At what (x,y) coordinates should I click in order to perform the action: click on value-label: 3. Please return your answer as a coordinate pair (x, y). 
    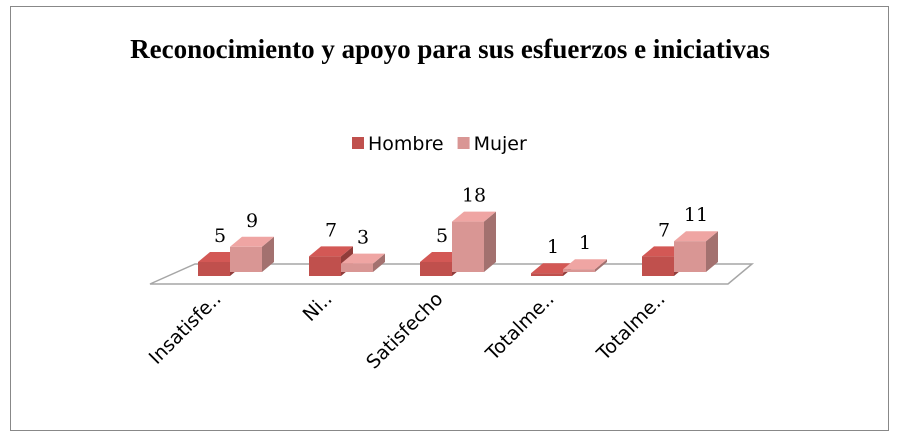
    Looking at the image, I should click on (363, 238).